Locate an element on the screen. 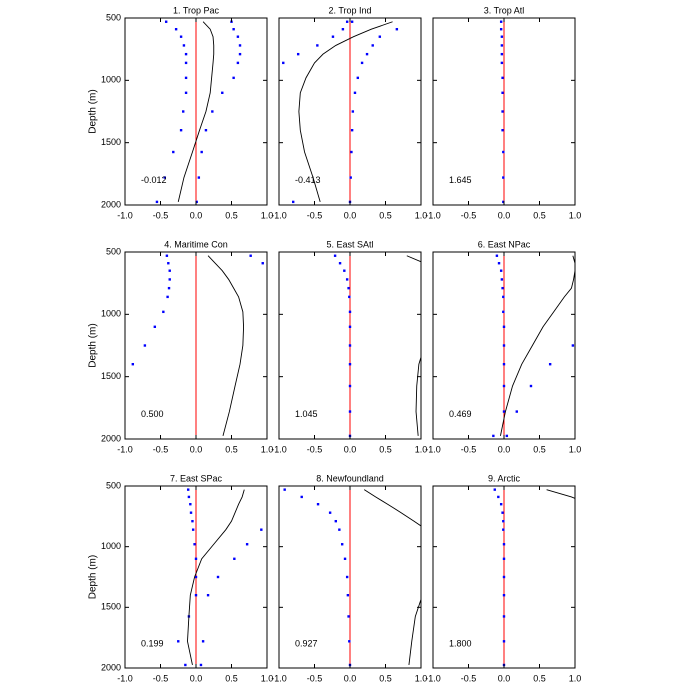 This screenshot has height=700, width=700. panel-title: 9. Arctic is located at coordinates (504, 478).